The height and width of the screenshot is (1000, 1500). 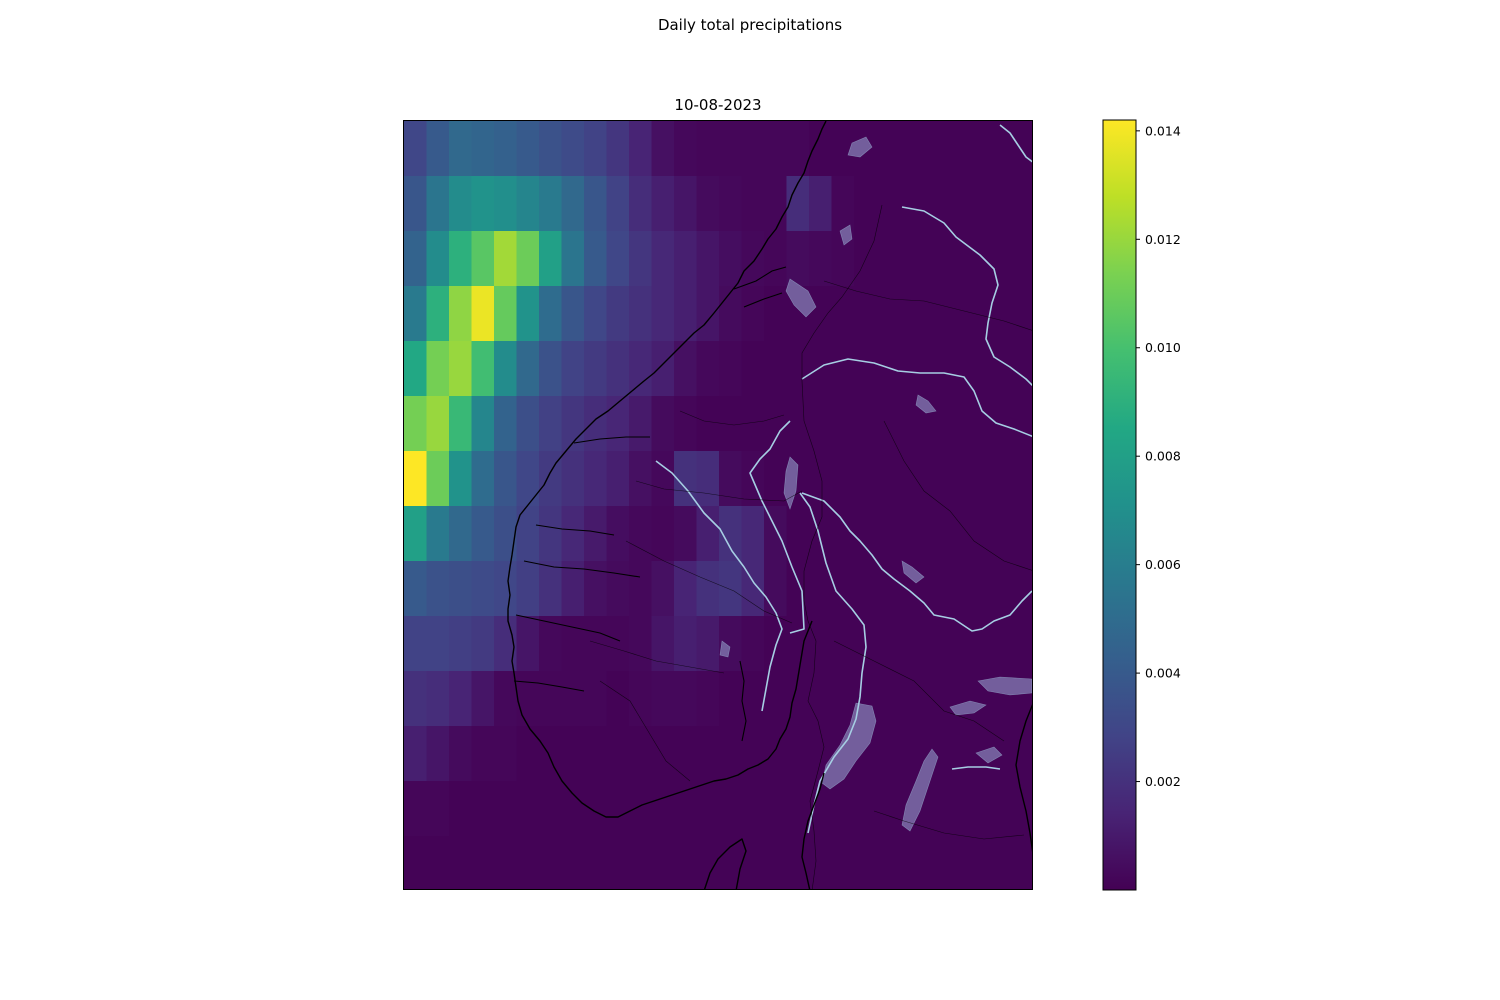 I want to click on colorbar-tick-label: 0.008, so click(x=1163, y=456).